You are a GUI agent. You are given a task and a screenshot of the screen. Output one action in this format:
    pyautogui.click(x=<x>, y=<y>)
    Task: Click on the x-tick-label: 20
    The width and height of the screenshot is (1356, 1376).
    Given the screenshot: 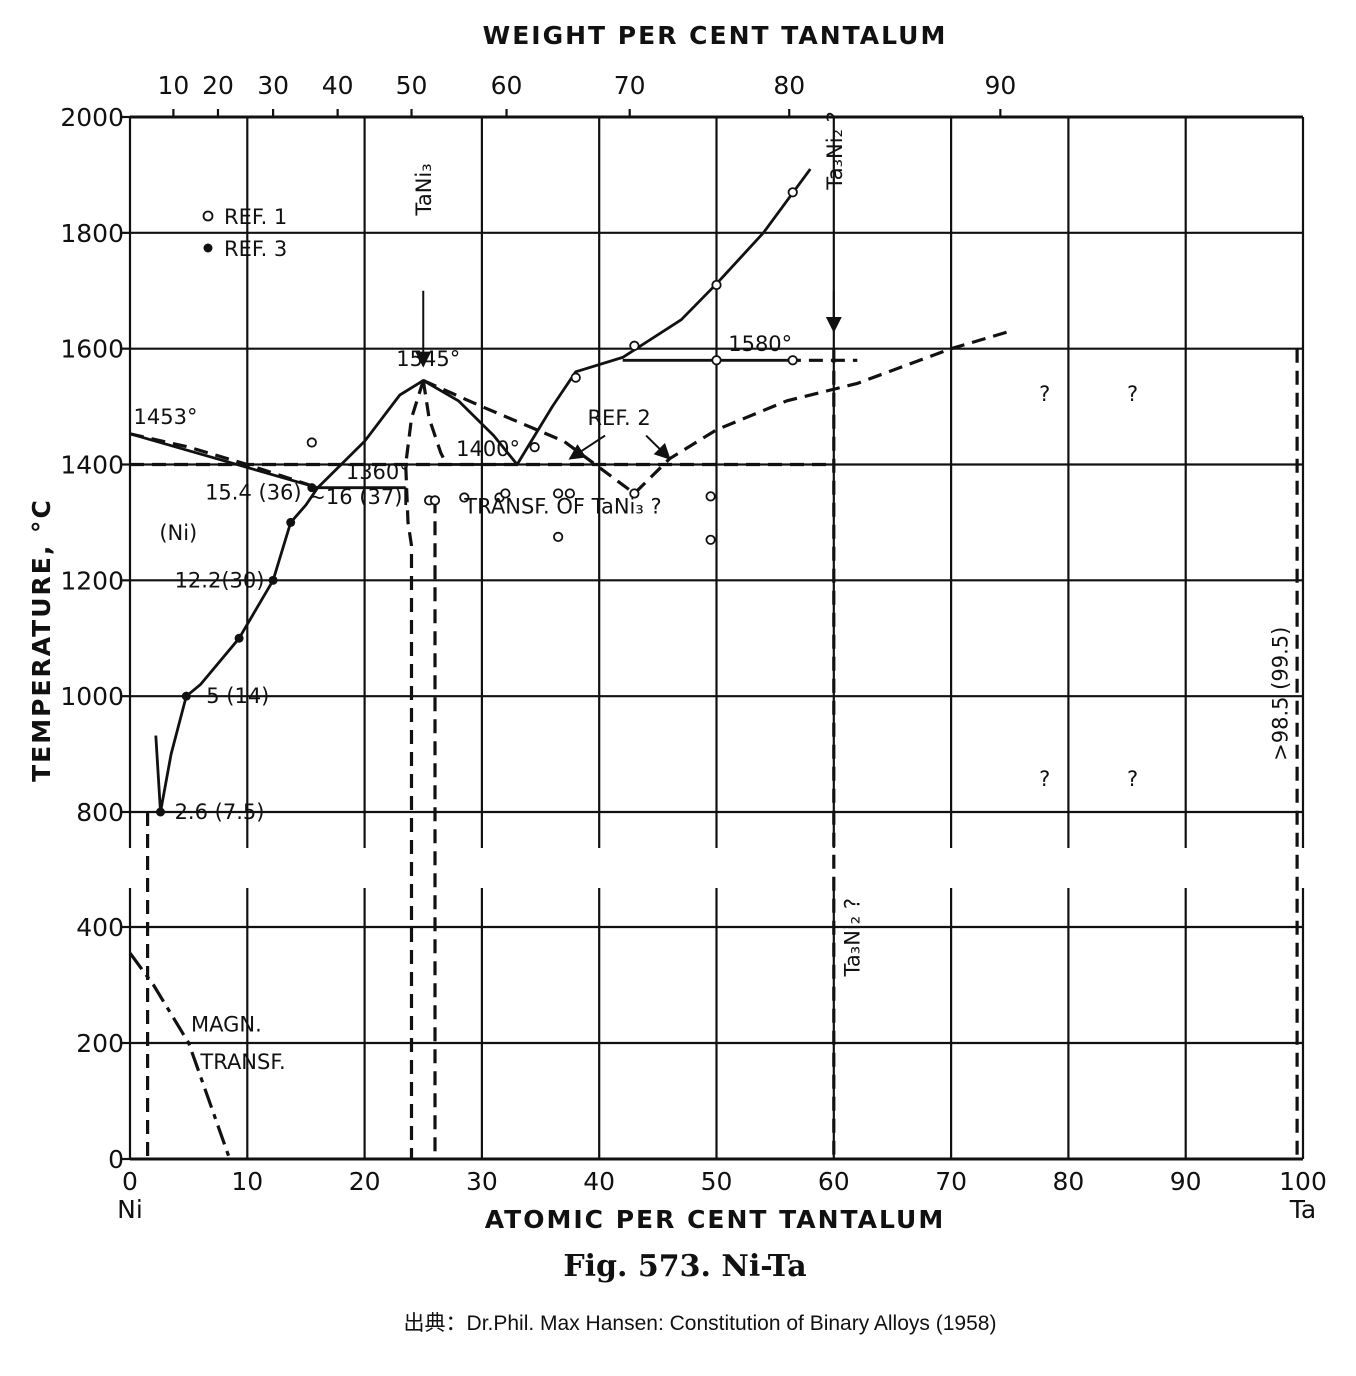 What is the action you would take?
    pyautogui.click(x=365, y=1181)
    